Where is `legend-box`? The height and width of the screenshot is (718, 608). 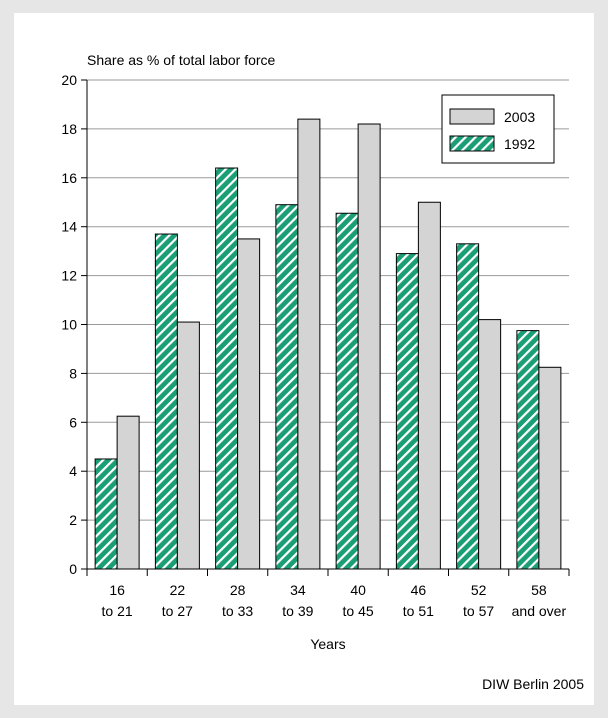
legend-box is located at coordinates (498, 129).